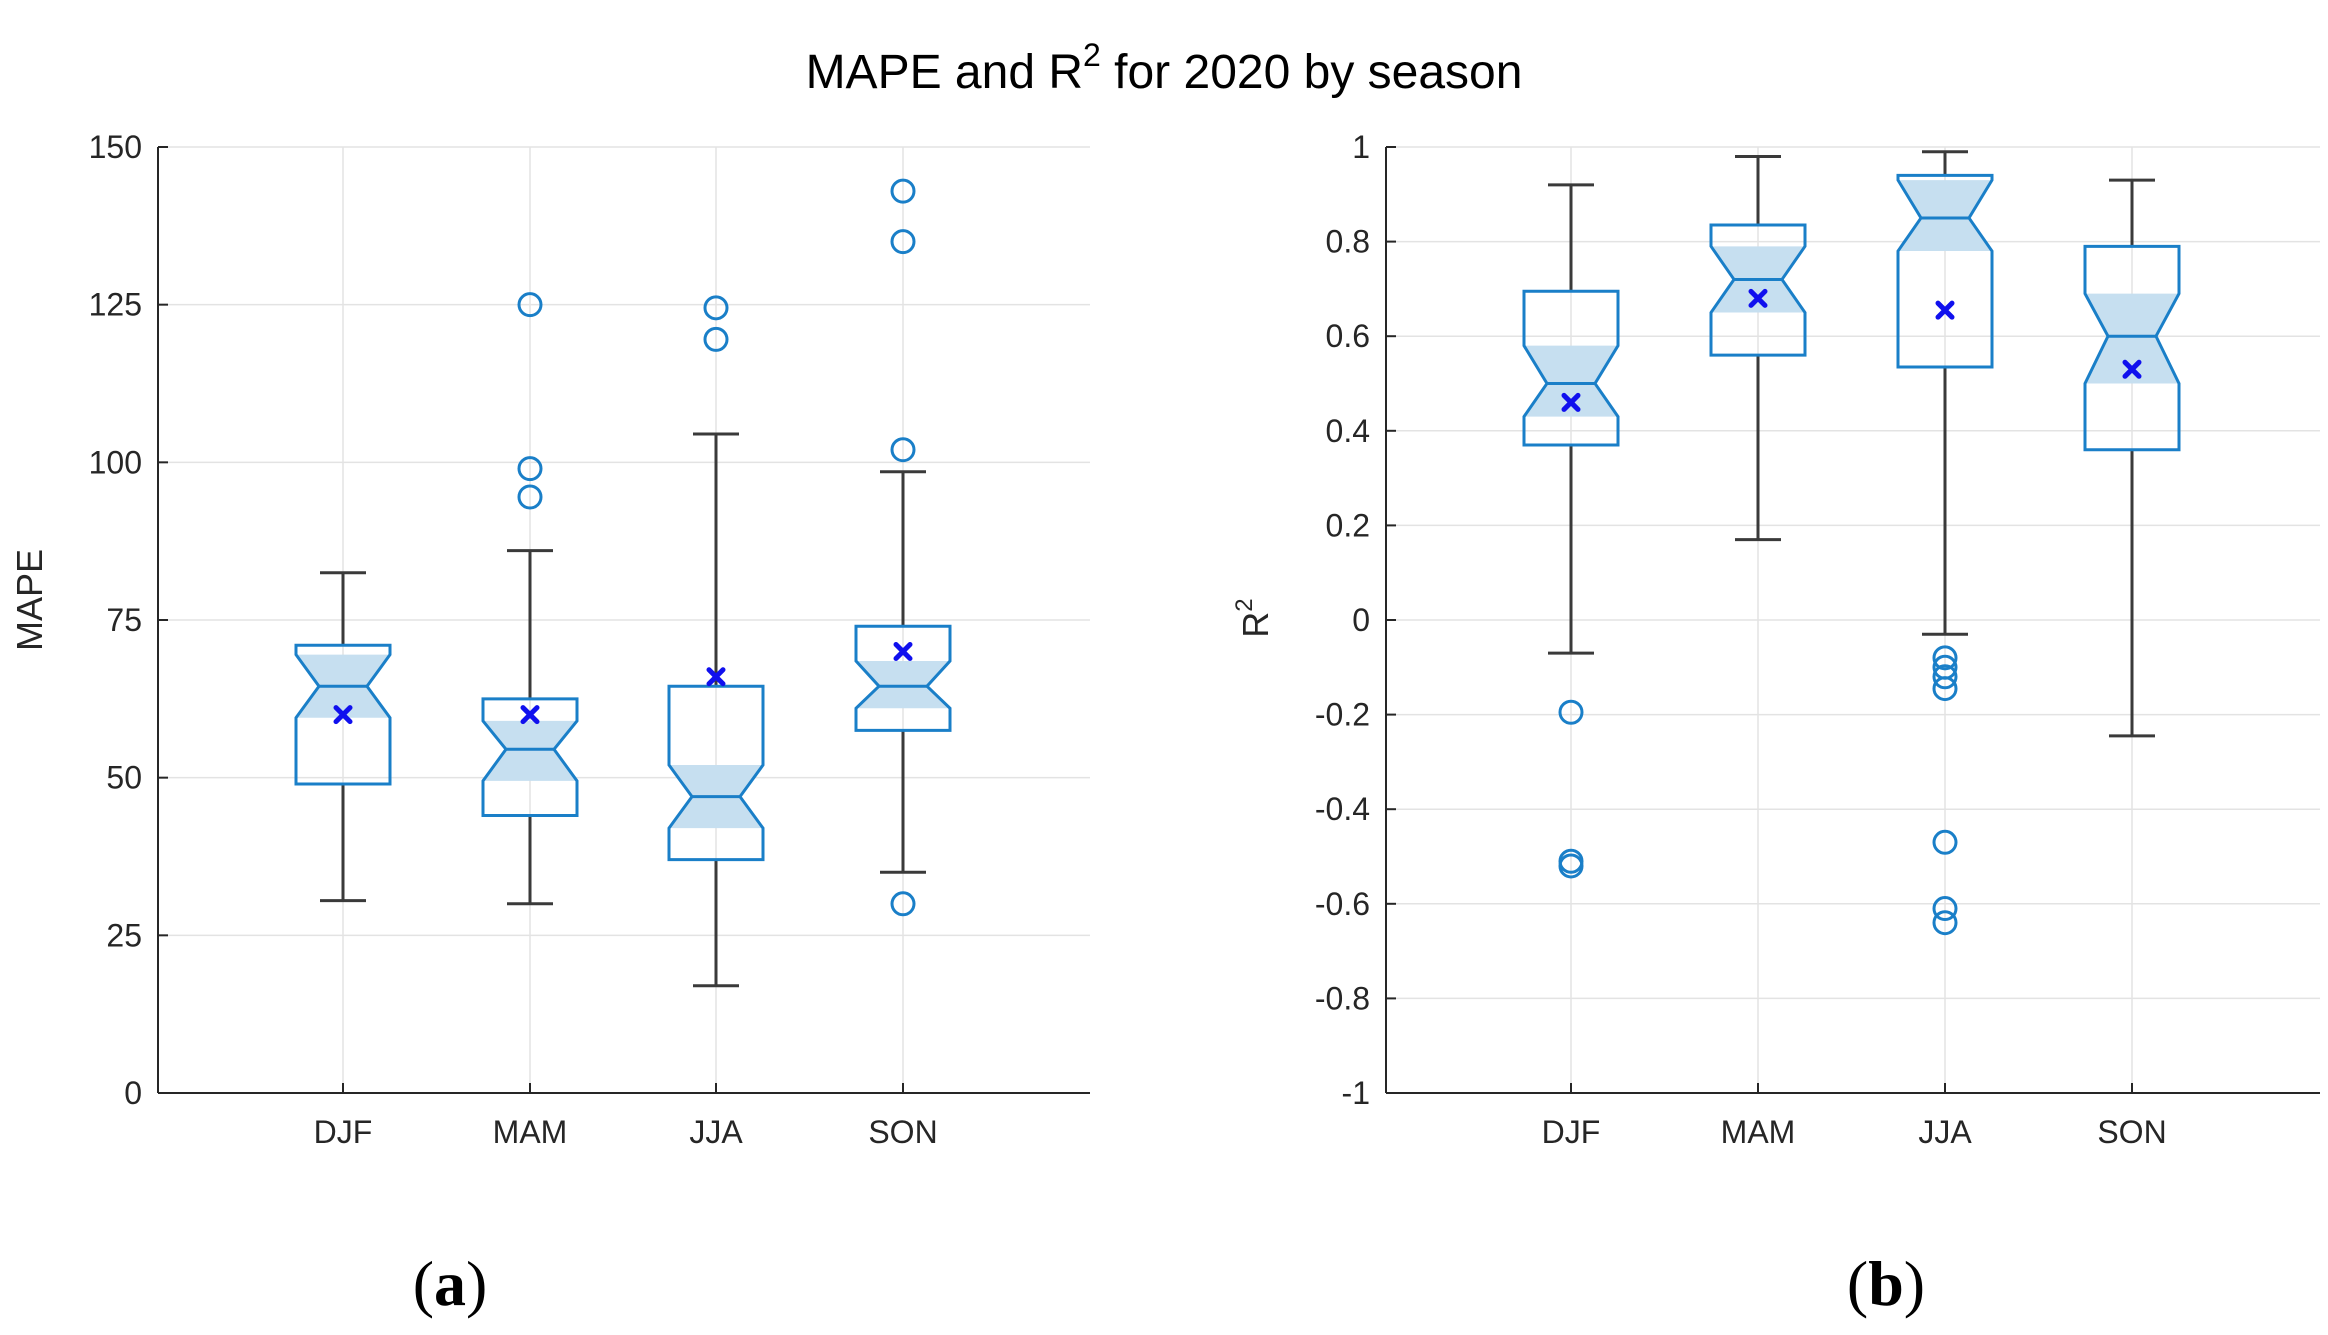  I want to click on panel-label-b-close: ), so click(1914, 1283).